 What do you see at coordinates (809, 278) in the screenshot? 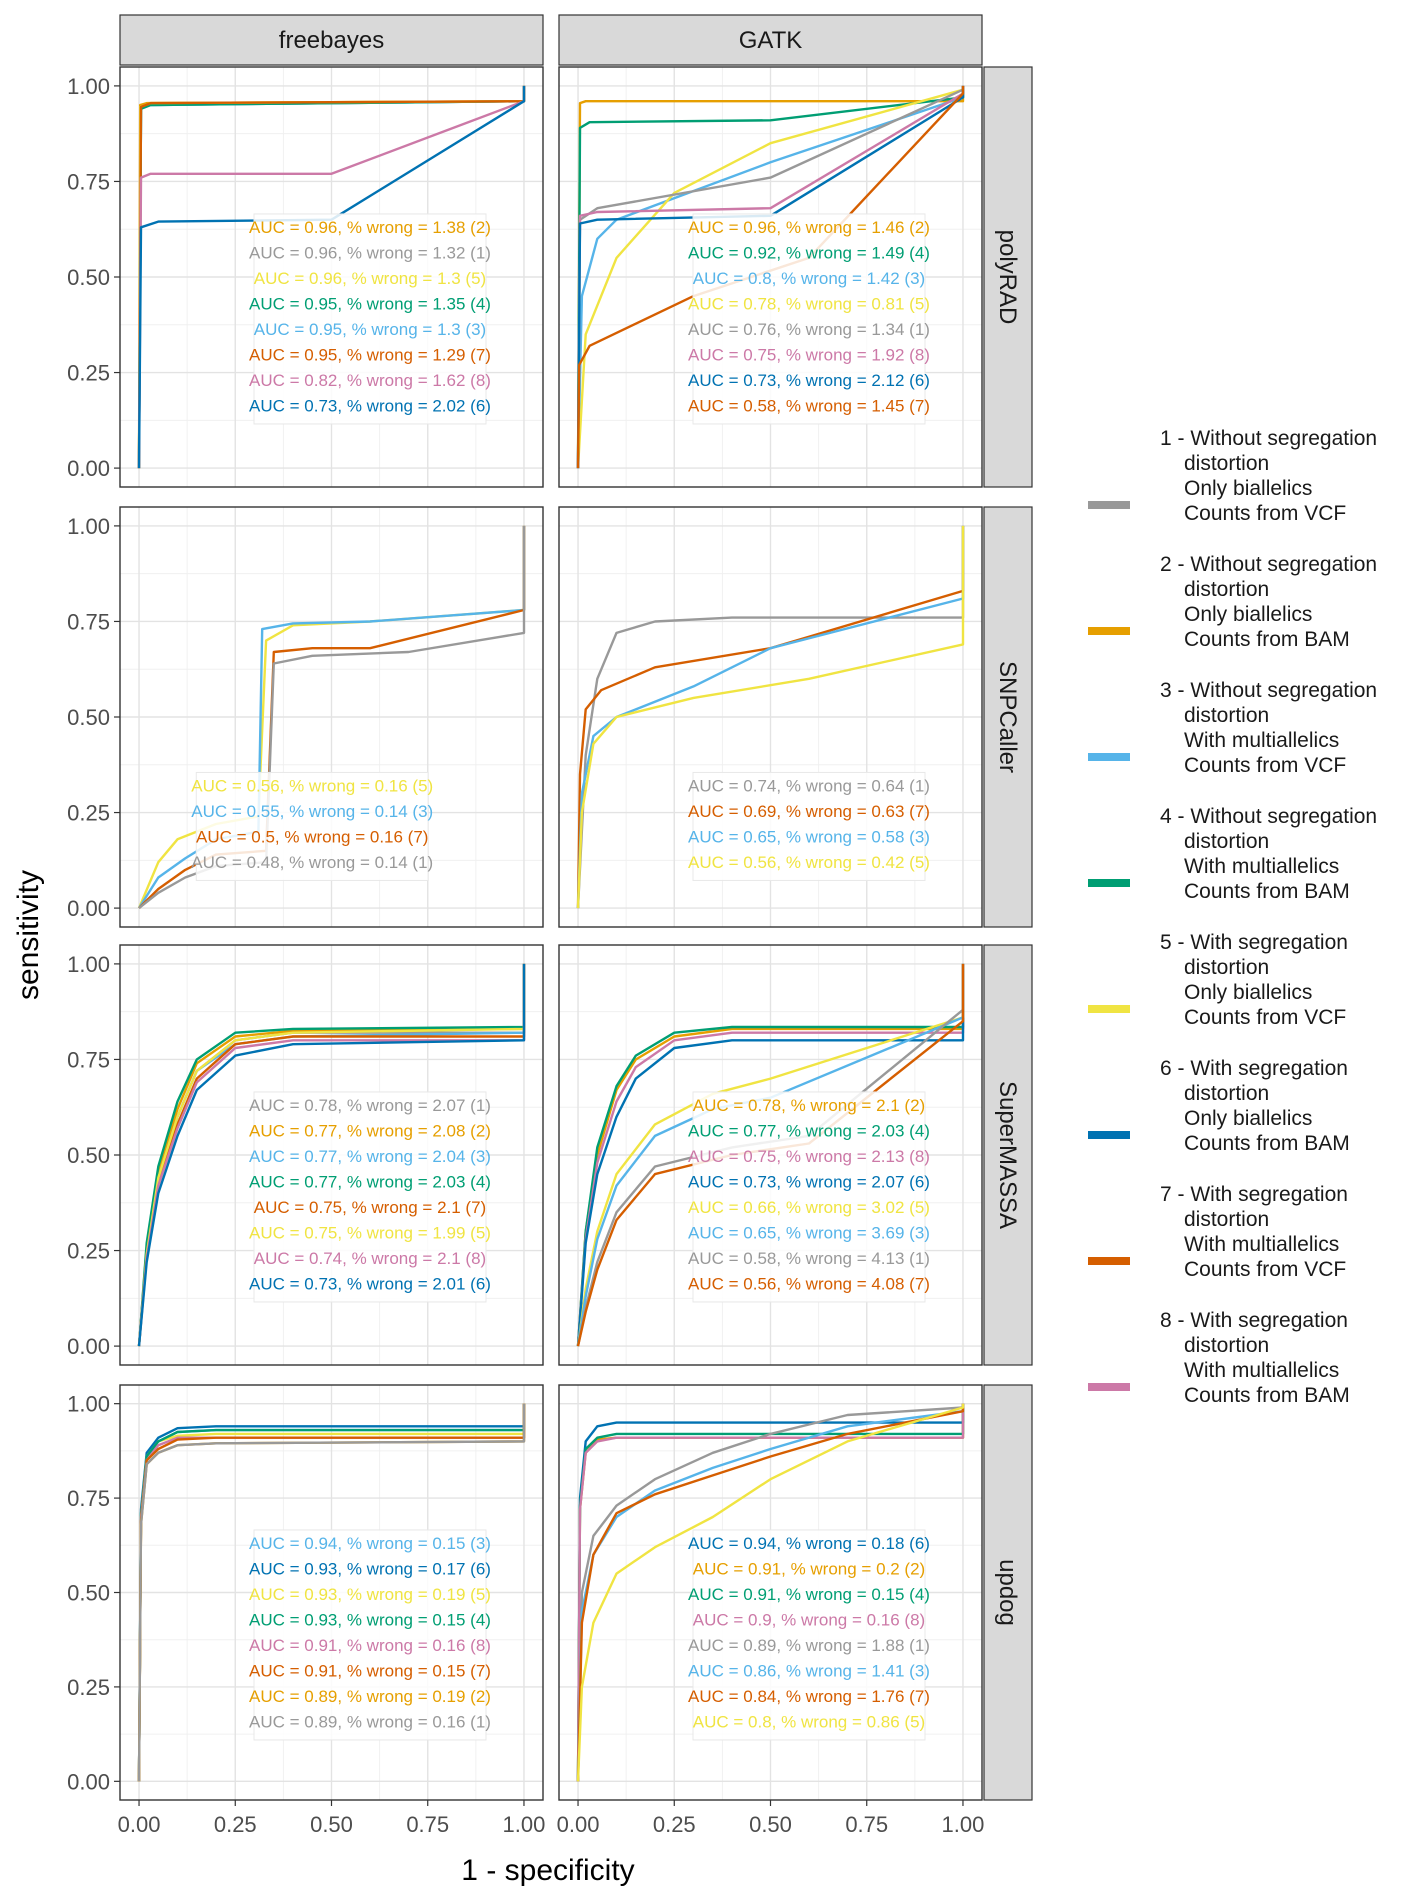
I see `auc-label: AUC = 0.8, % wrong = 1.42 (3)` at bounding box center [809, 278].